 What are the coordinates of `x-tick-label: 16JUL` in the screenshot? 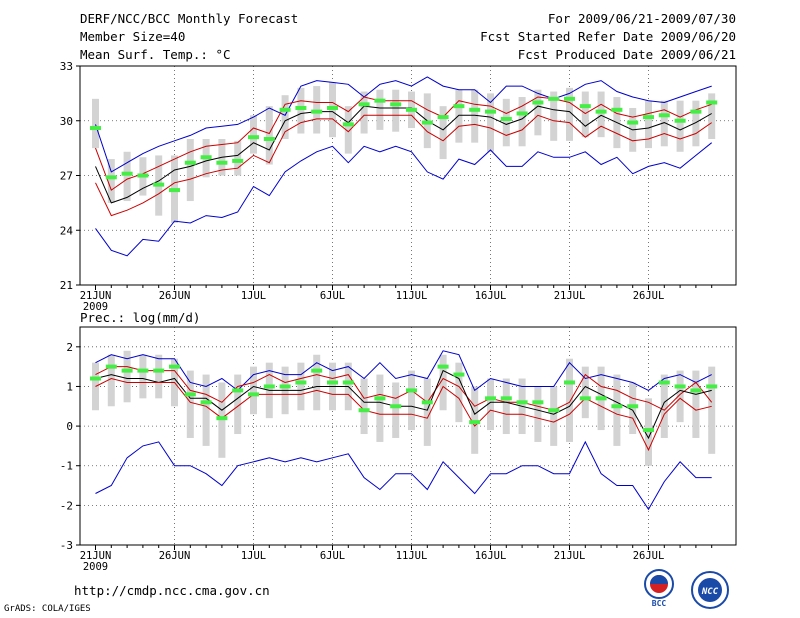 It's located at (491, 296).